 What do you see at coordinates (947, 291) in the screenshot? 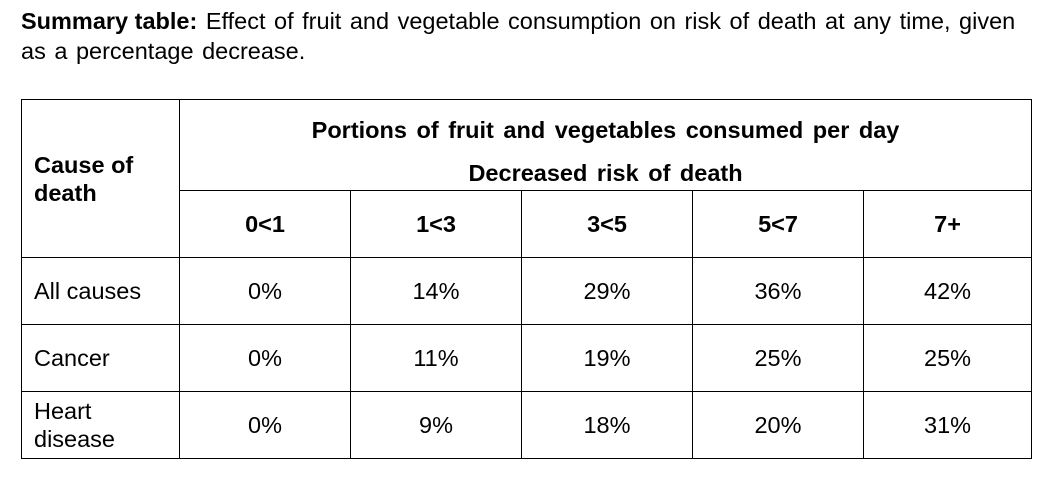
I see `row-value: 42%` at bounding box center [947, 291].